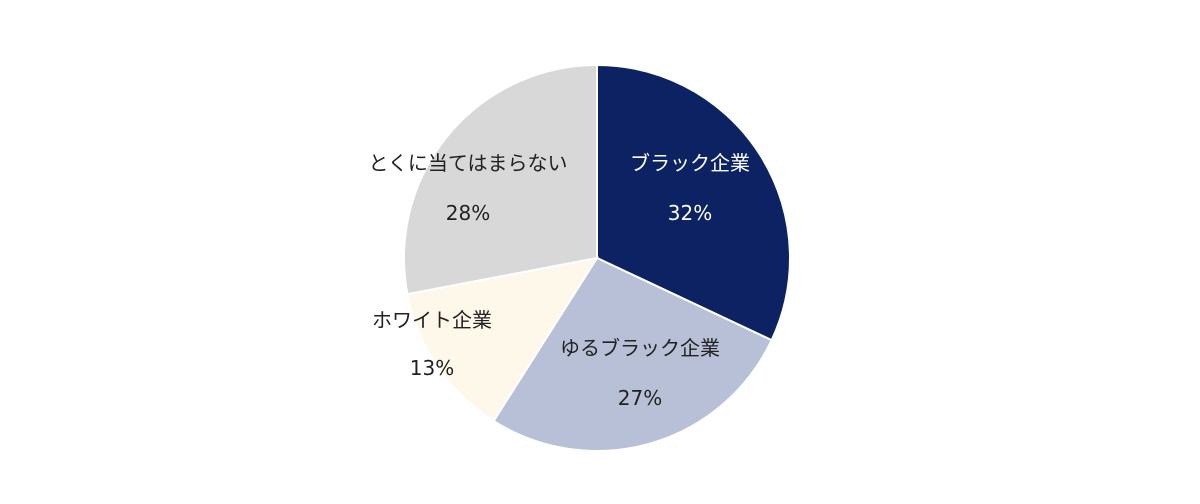 This screenshot has height=504, width=1200. What do you see at coordinates (640, 398) in the screenshot?
I see `slice-value-label: 27%` at bounding box center [640, 398].